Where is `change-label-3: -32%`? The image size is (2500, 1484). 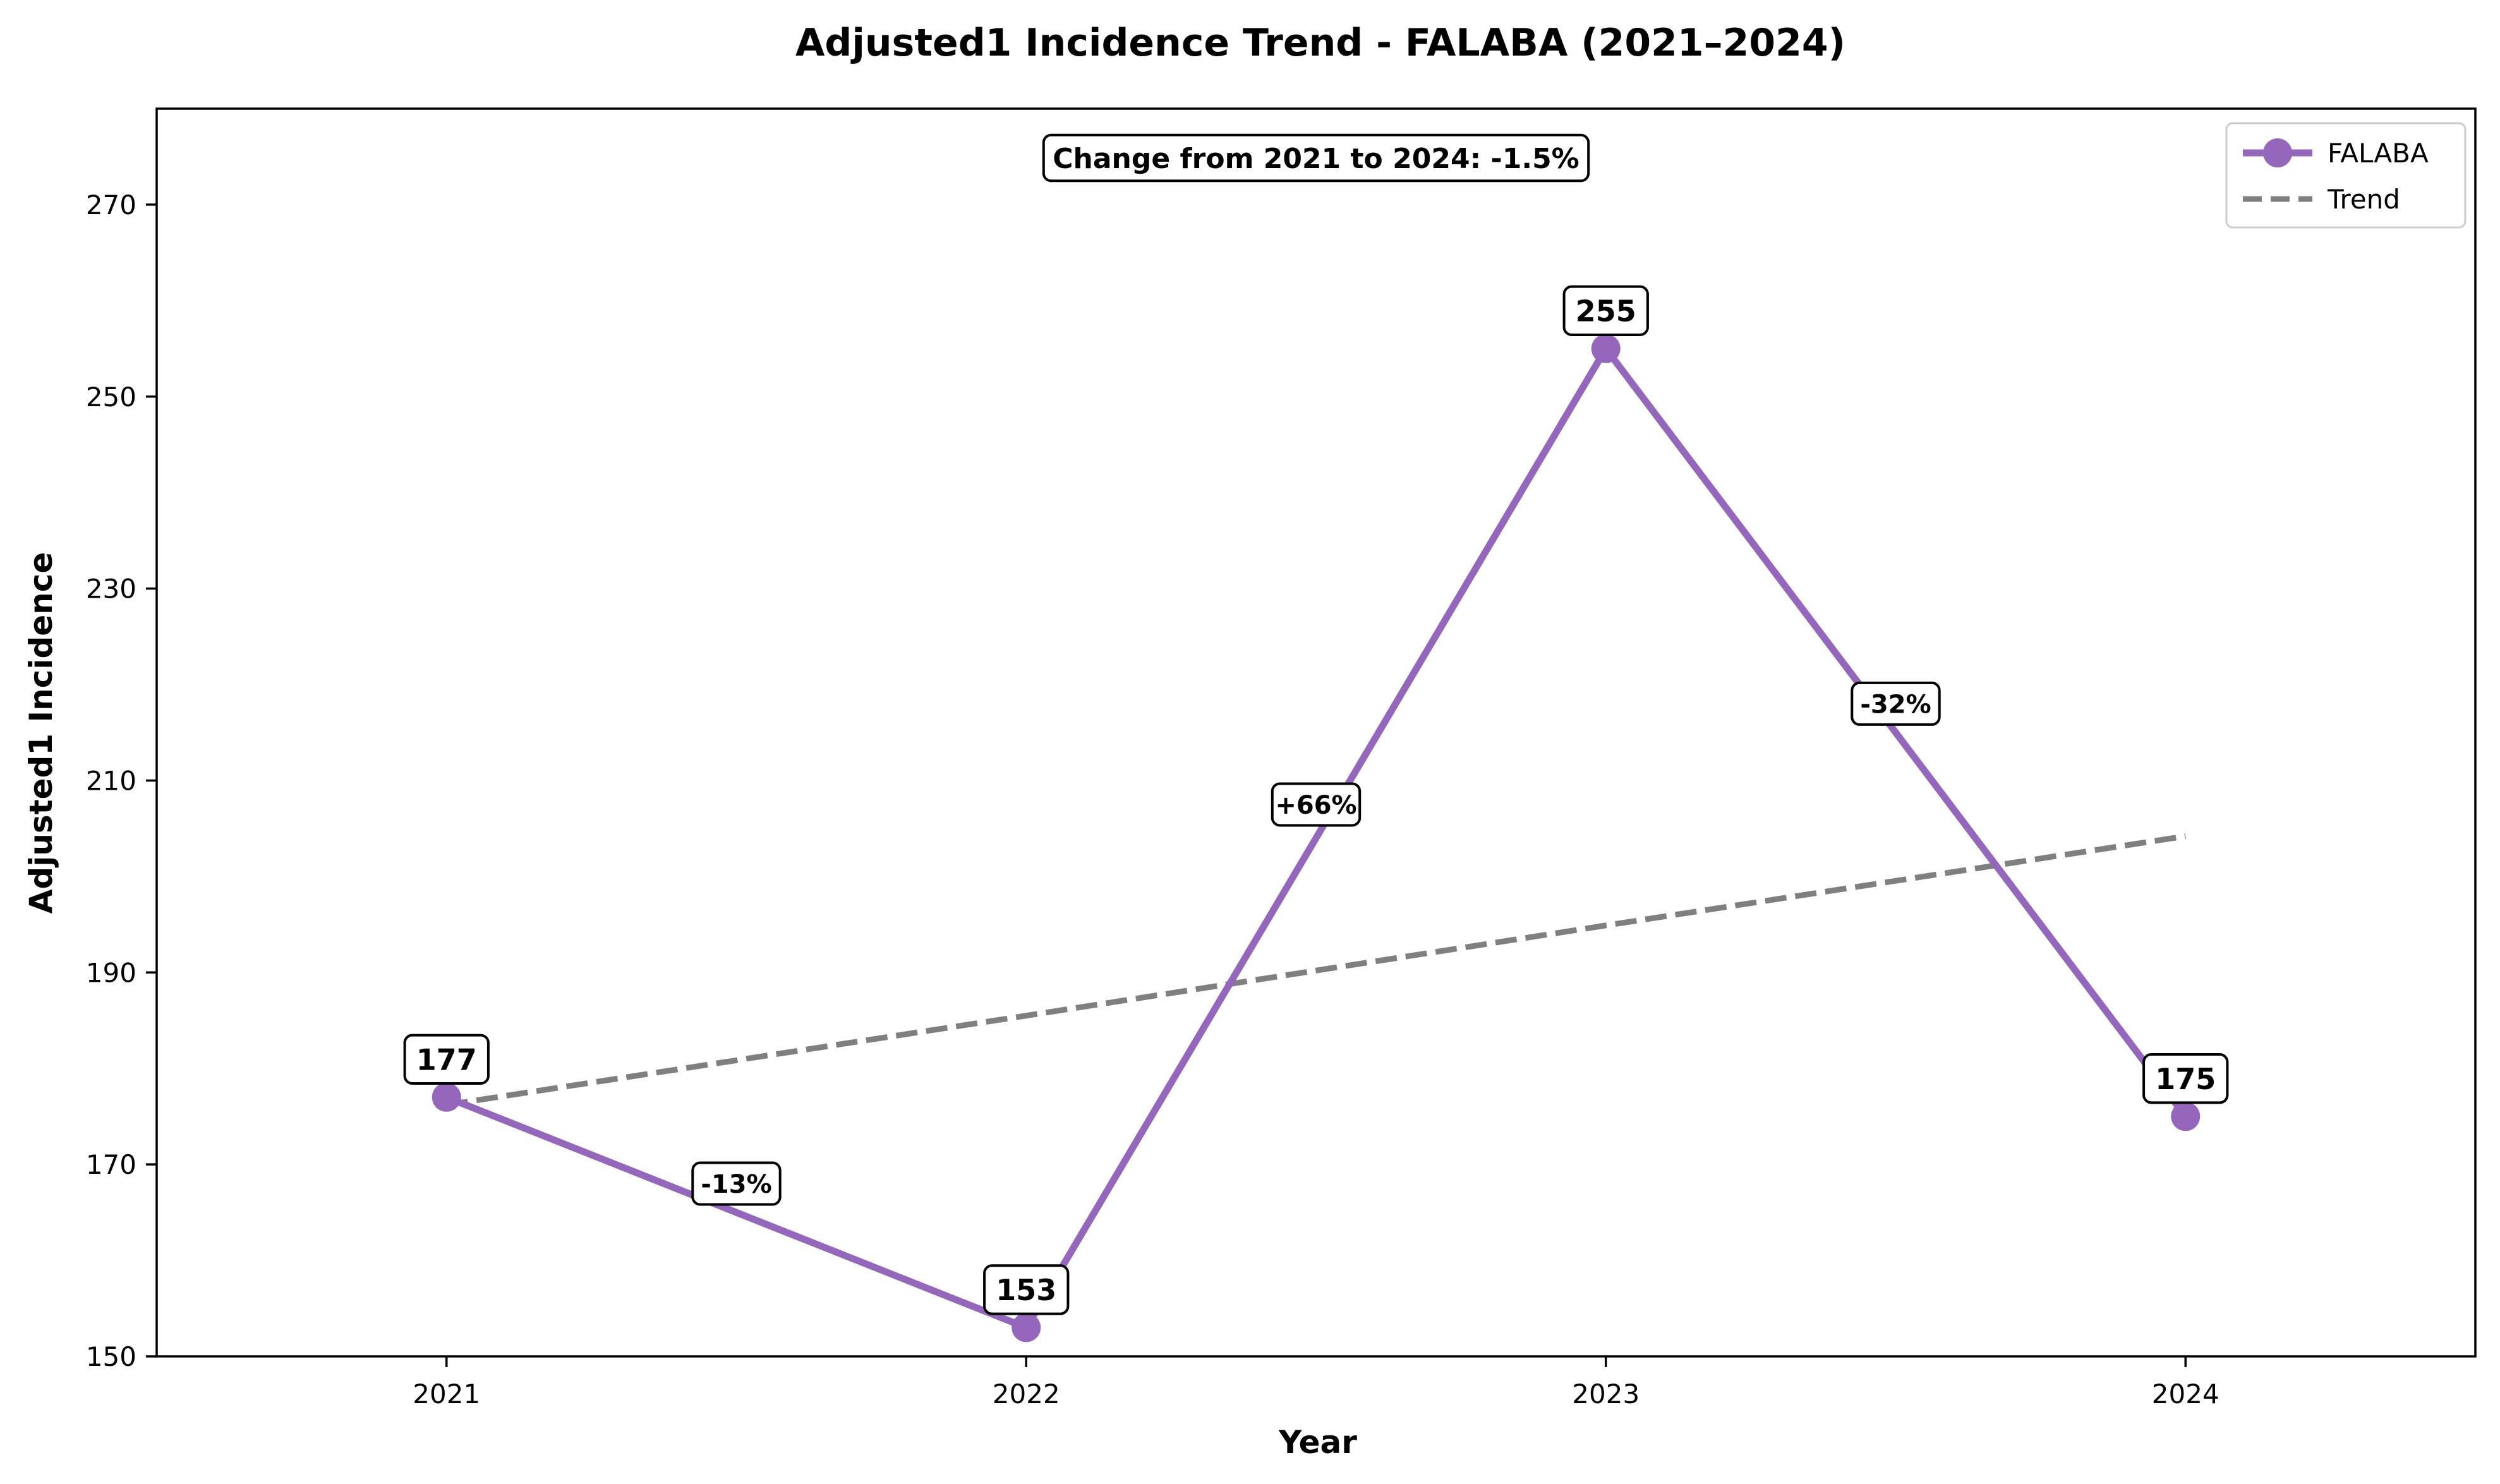 change-label-3: -32% is located at coordinates (1896, 704).